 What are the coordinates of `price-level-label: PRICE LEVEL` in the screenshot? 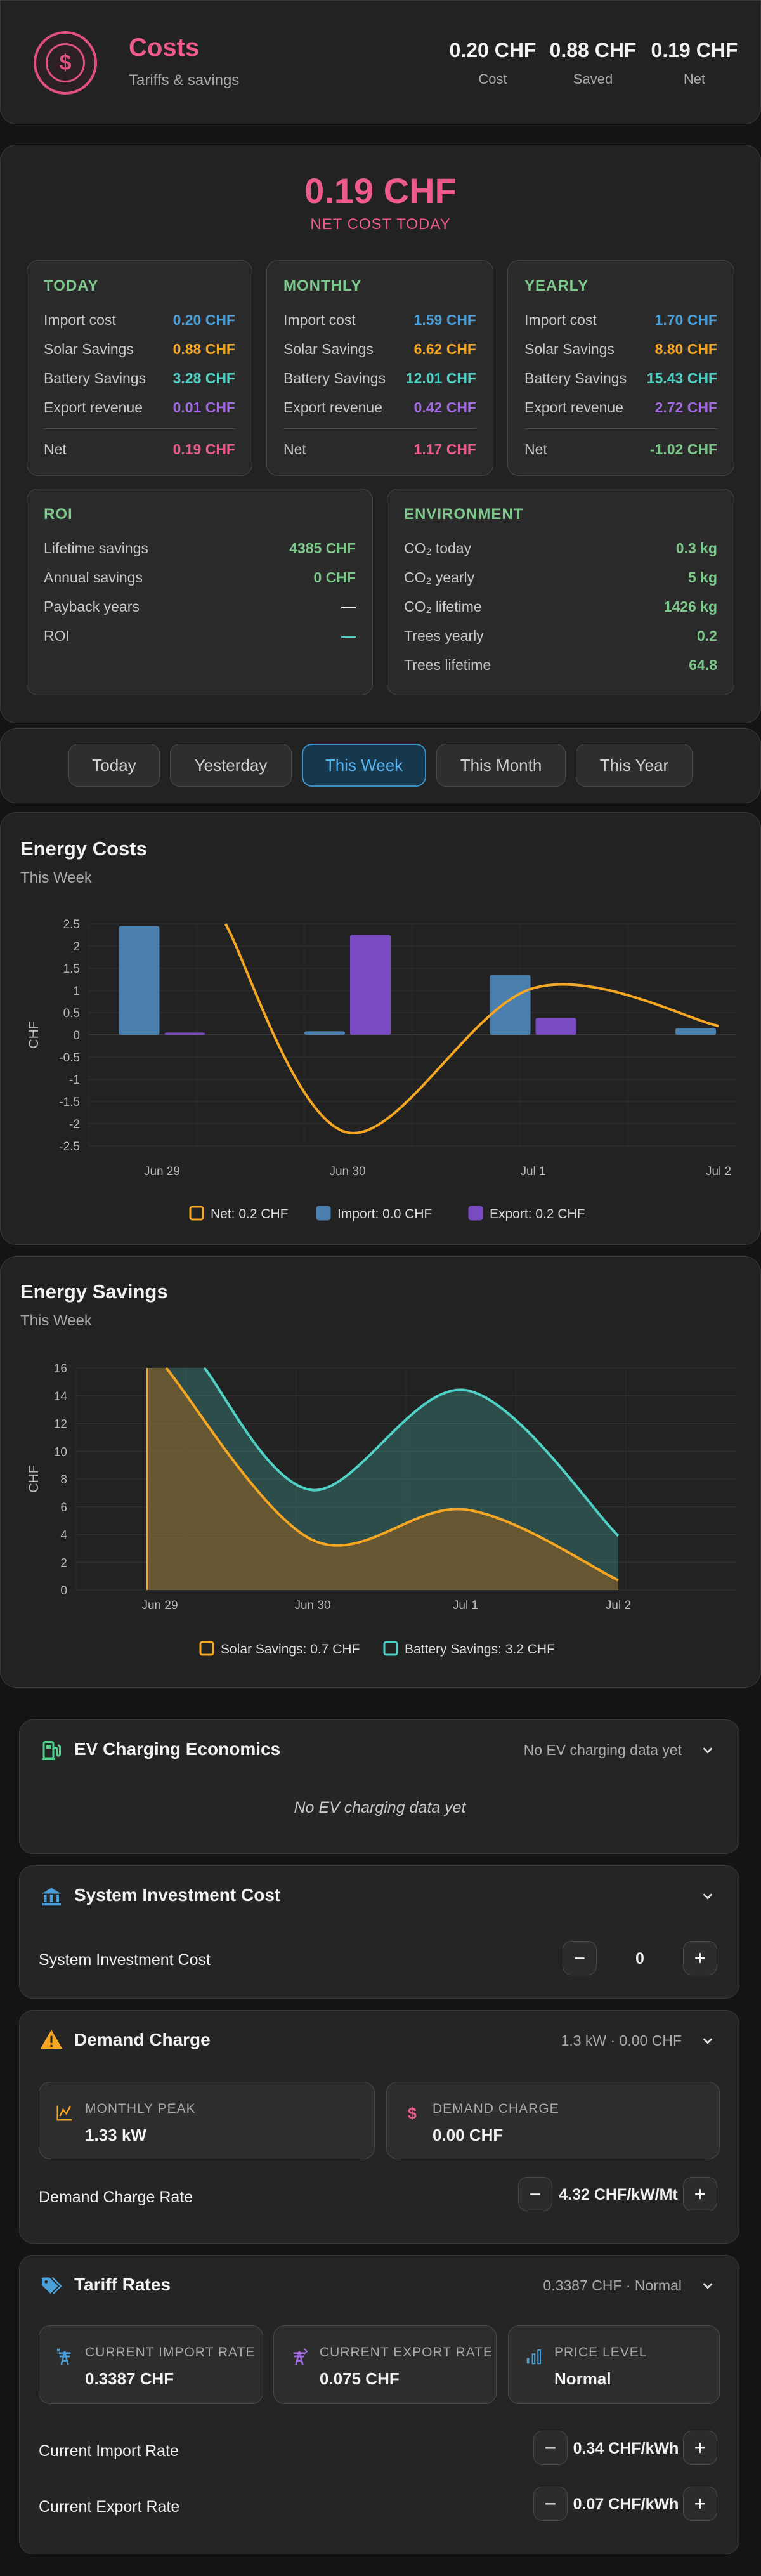 It's located at (600, 2352).